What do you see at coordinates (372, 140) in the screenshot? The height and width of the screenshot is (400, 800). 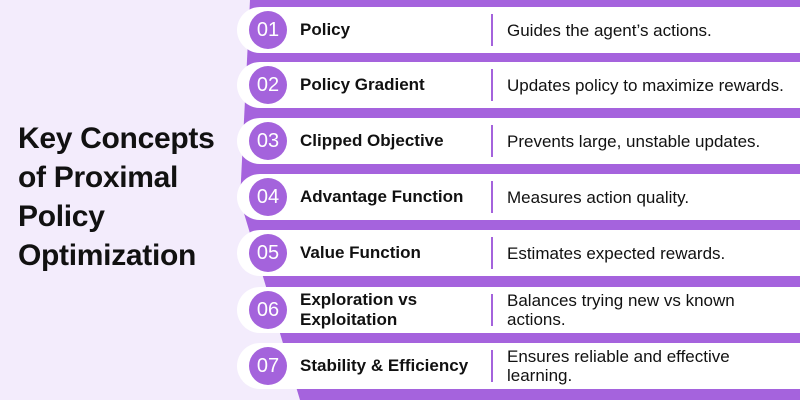 I see `concept-name: Clipped Objective` at bounding box center [372, 140].